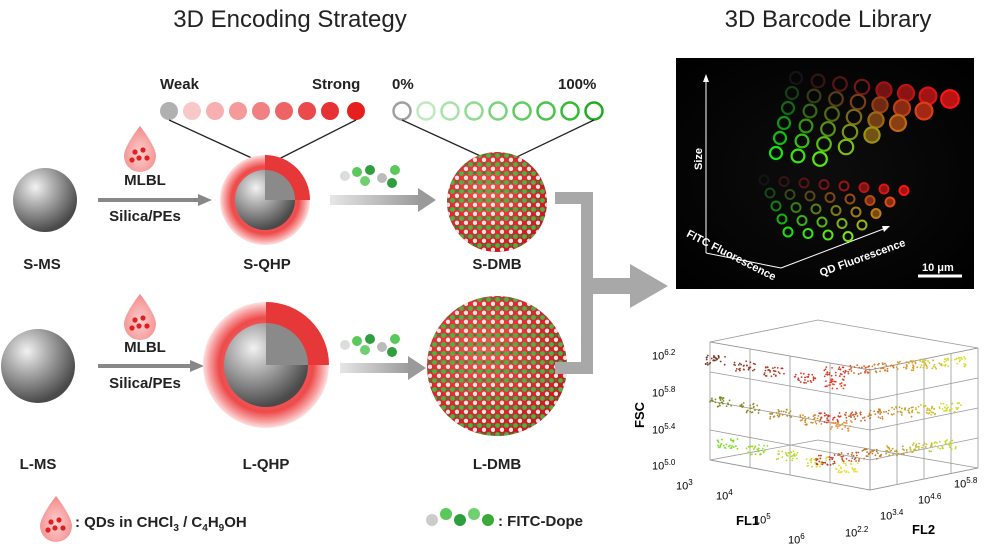  Describe the element at coordinates (664, 355) in the screenshot. I see `fsc-tick-1: 106.2` at that location.